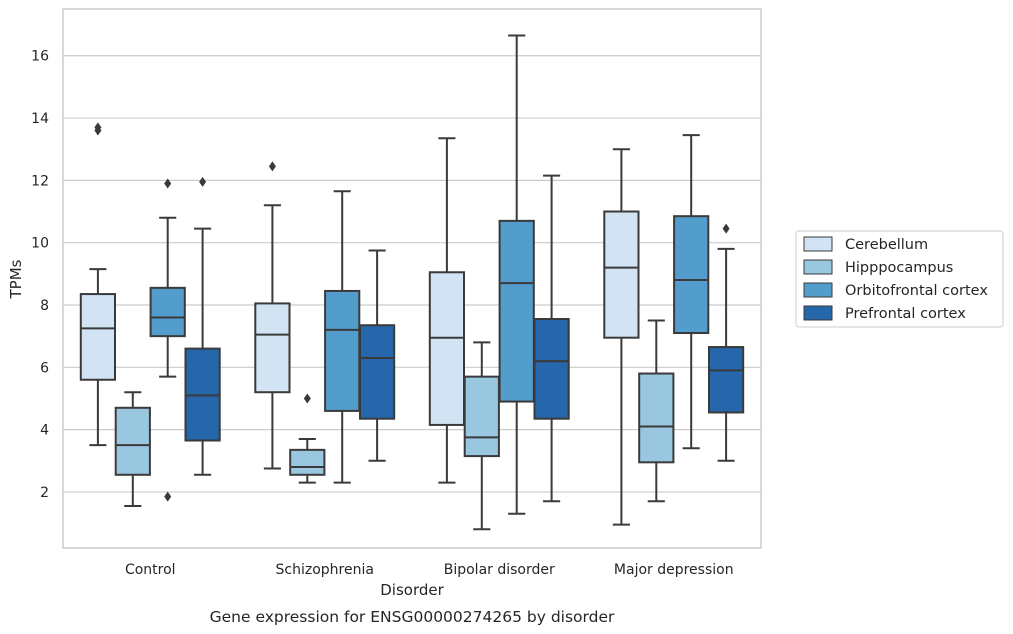 This screenshot has height=634, width=1013. What do you see at coordinates (412, 590) in the screenshot?
I see `x-axis-label: Disorder` at bounding box center [412, 590].